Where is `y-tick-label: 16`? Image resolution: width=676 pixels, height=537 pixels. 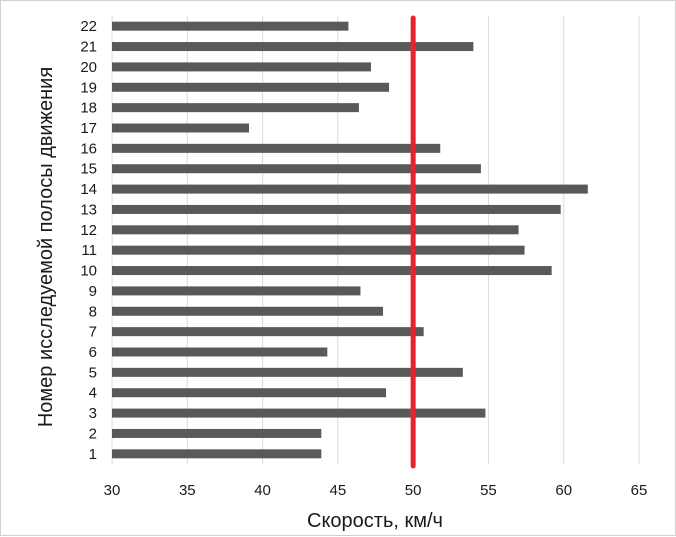 y-tick-label: 16 is located at coordinates (88, 148).